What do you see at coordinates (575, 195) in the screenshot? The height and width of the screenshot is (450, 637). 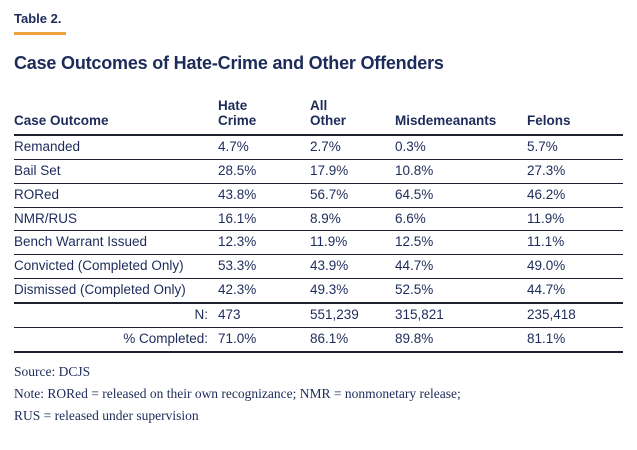 I see `cell-value: 46.2%` at bounding box center [575, 195].